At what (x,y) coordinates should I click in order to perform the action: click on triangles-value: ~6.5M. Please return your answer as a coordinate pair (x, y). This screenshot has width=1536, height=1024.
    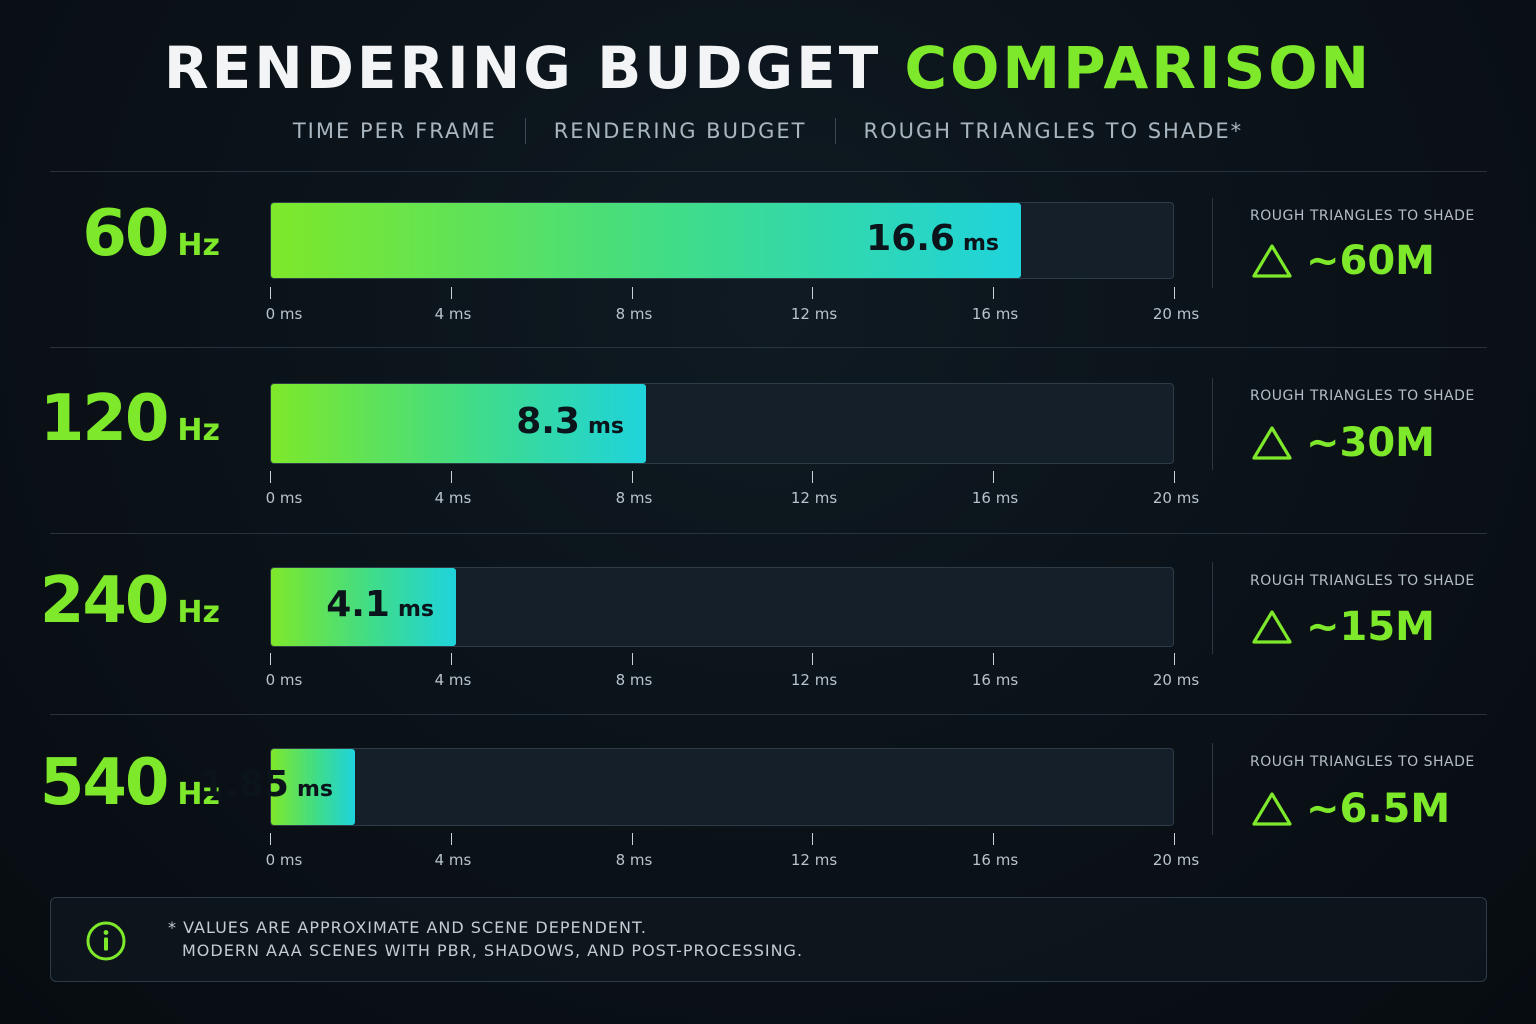
    Looking at the image, I should click on (1350, 809).